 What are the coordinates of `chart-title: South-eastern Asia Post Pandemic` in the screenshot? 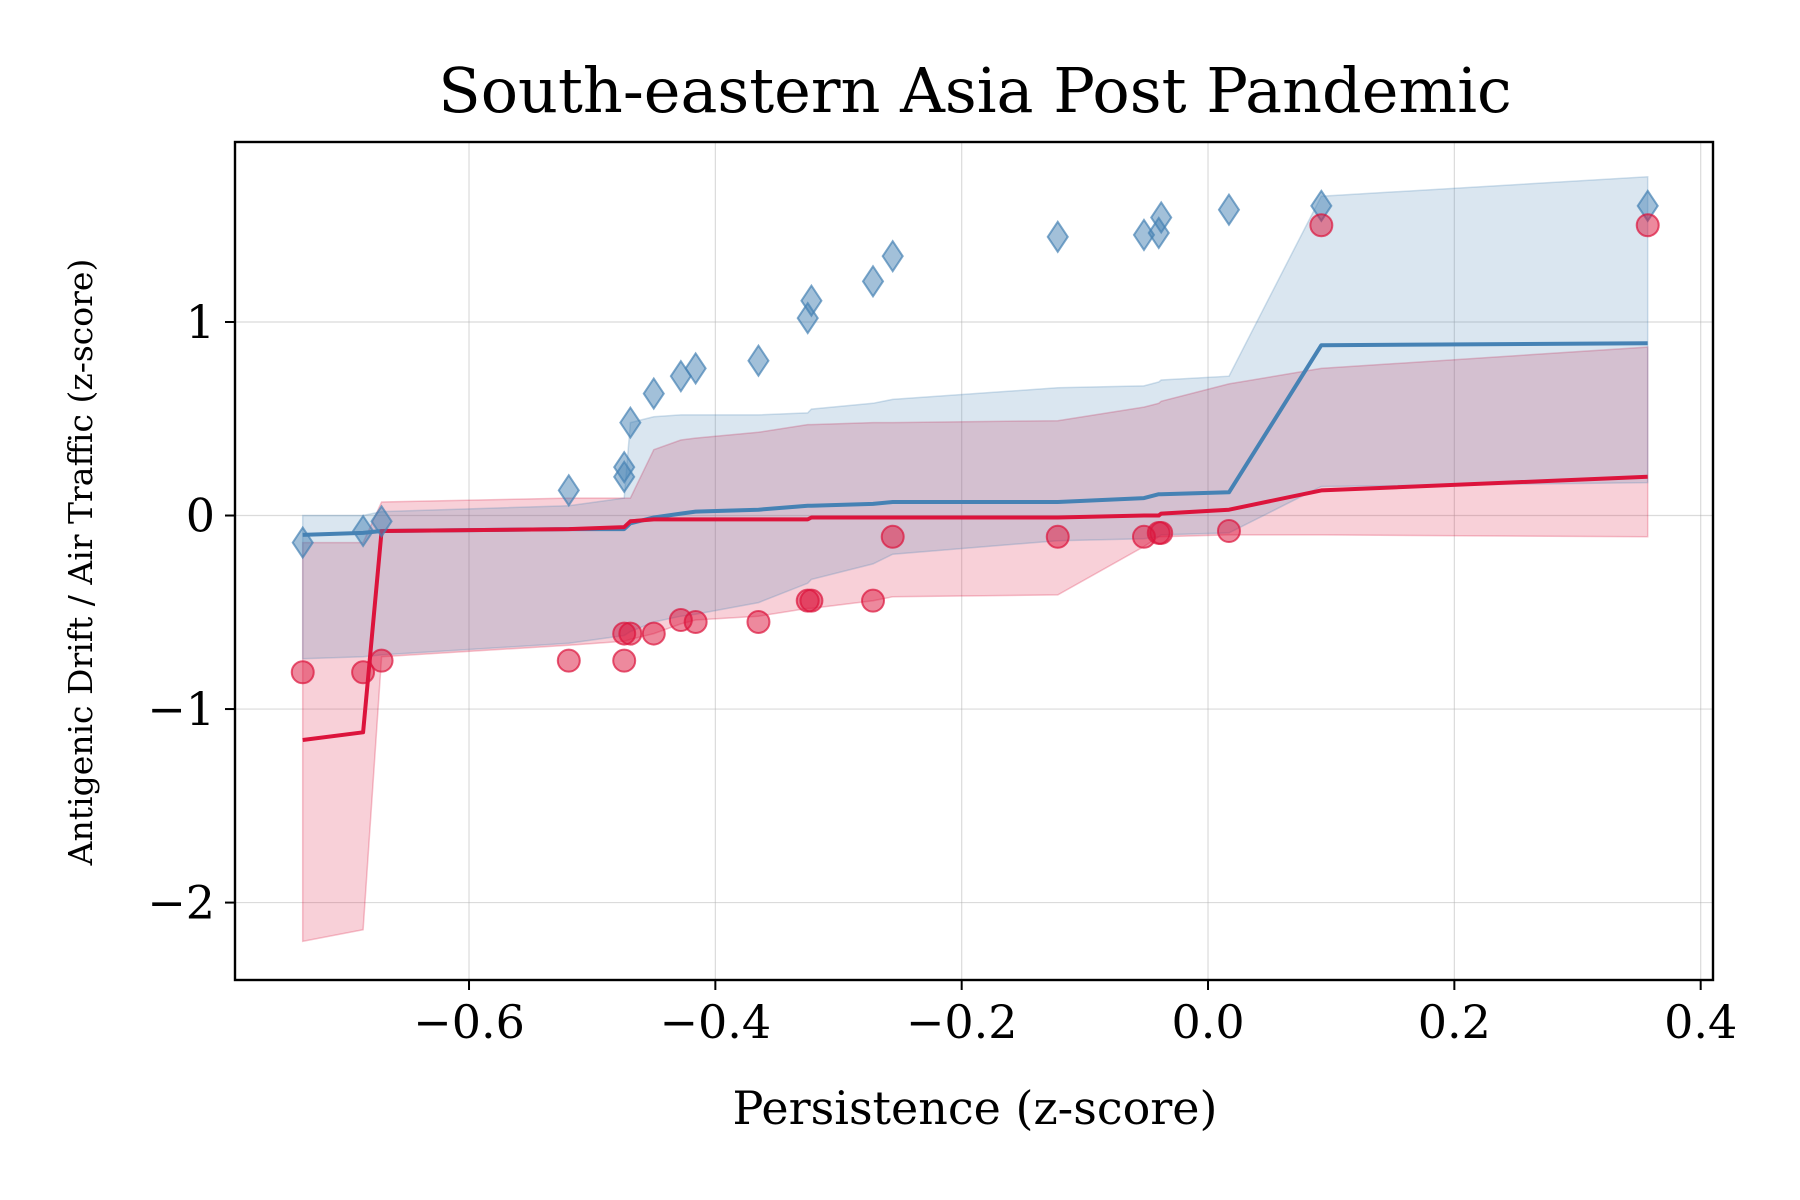 It's located at (975, 90).